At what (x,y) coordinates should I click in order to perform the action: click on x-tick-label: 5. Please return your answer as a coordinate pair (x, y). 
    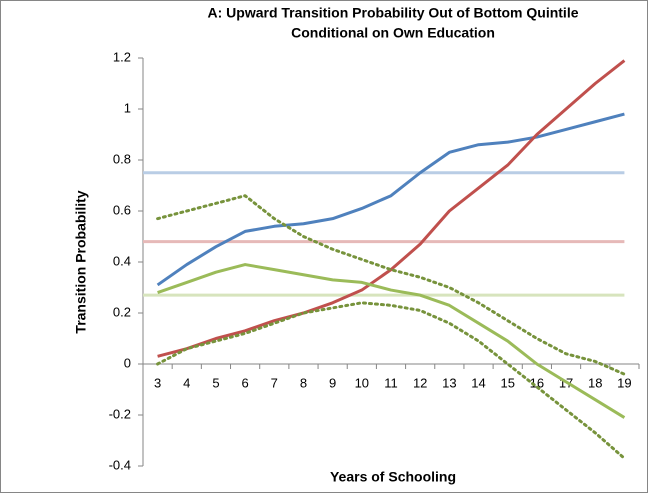
    Looking at the image, I should click on (215, 382).